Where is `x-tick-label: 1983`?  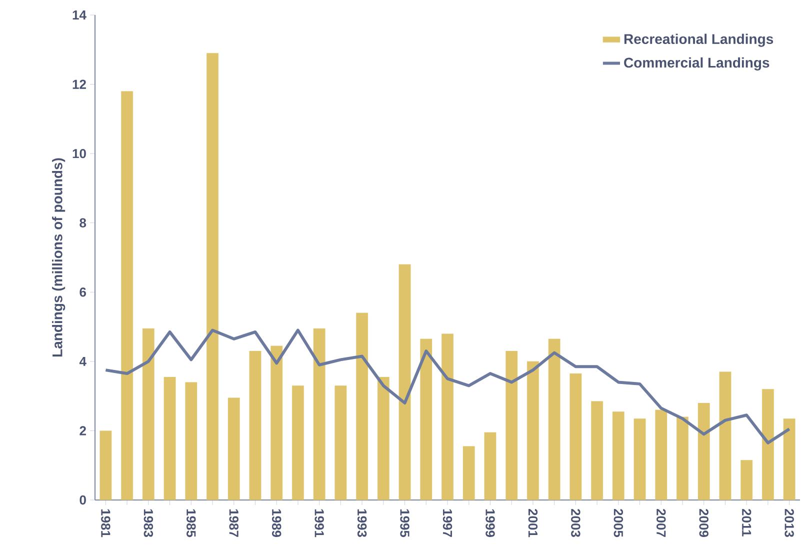
x-tick-label: 1983 is located at coordinates (149, 523).